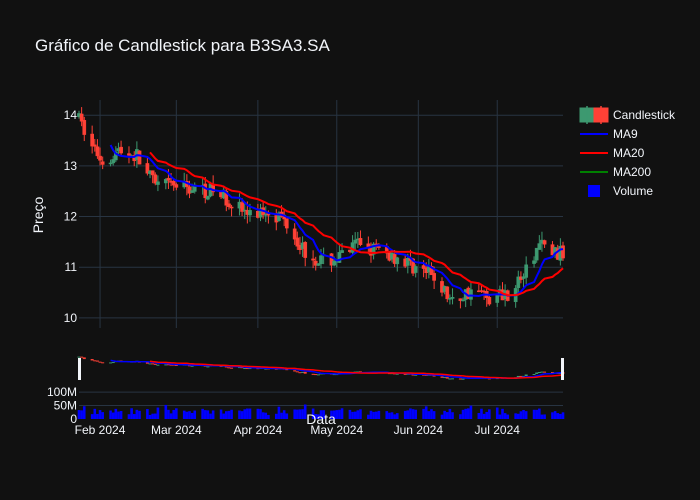  What do you see at coordinates (612, 153) in the screenshot?
I see `legend-item-ma20: MA20` at bounding box center [612, 153].